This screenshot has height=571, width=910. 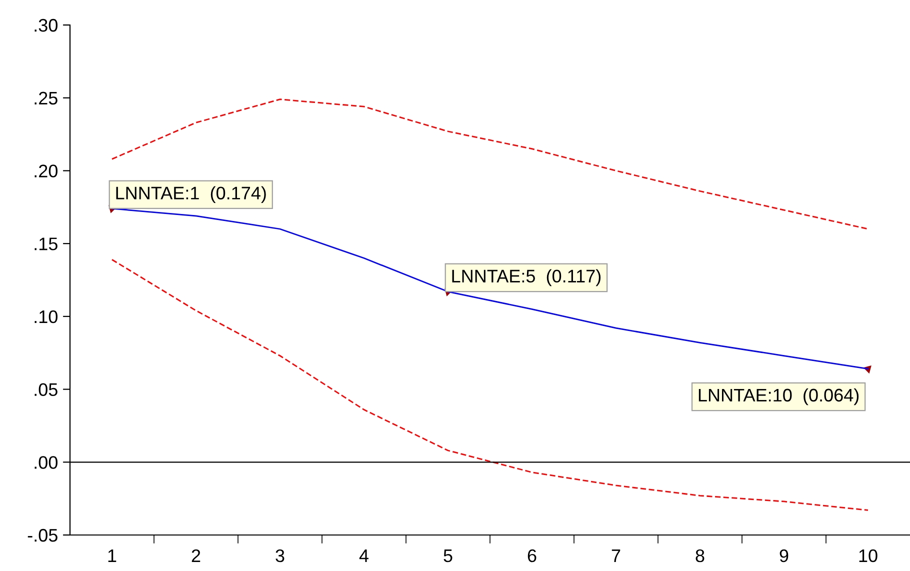 I want to click on x-tick-label: 4, so click(x=363, y=556).